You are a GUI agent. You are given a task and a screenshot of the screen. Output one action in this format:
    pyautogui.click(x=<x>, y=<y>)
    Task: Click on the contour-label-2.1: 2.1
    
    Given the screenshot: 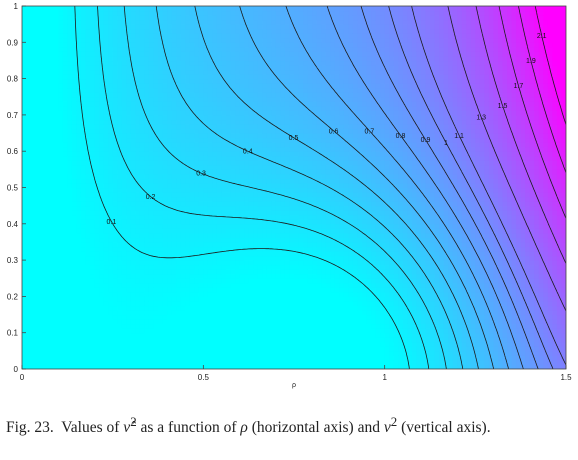 What is the action you would take?
    pyautogui.click(x=542, y=36)
    